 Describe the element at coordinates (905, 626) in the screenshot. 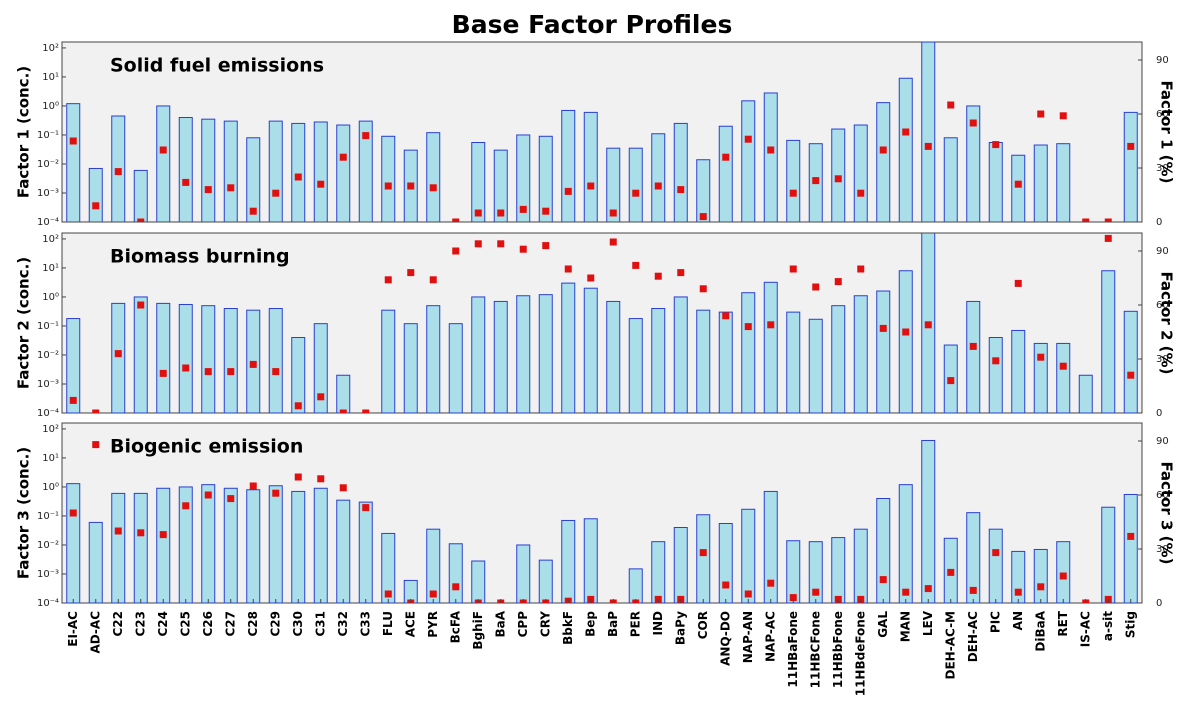

I see `x-tick-label: MAN` at that location.